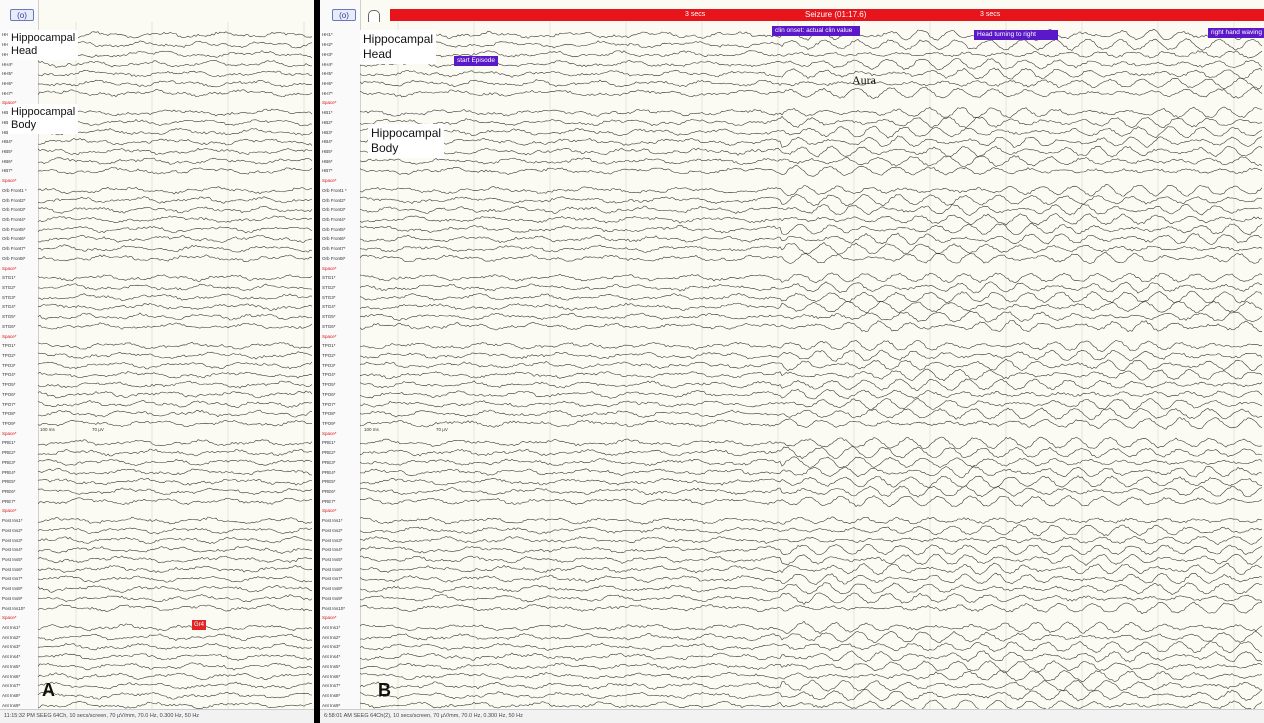  Describe the element at coordinates (827, 15) in the screenshot. I see `seizure-bar: 3 secs Seizure (01:17.6) 3 secs` at that location.